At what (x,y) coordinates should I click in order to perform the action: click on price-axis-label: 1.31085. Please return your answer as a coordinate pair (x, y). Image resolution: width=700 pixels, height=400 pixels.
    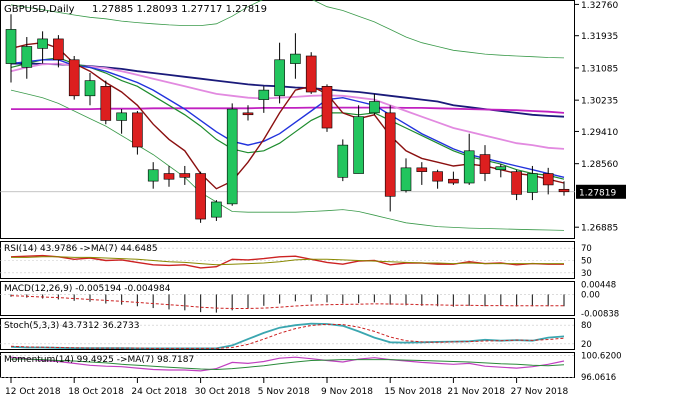
    Looking at the image, I should click on (599, 69).